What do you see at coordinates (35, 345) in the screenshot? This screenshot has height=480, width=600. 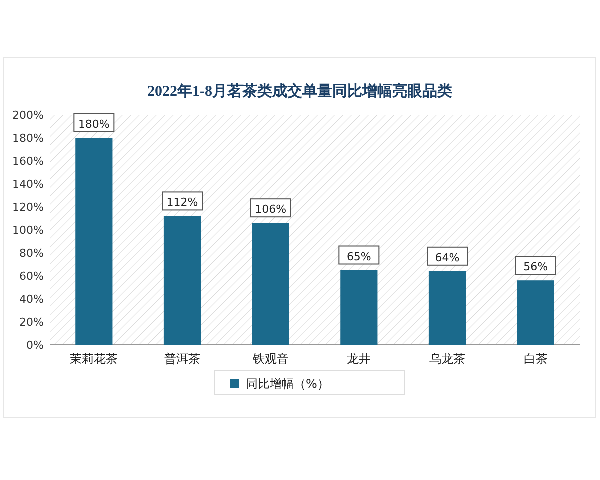 I see `y-tick-label: 0%` at bounding box center [35, 345].